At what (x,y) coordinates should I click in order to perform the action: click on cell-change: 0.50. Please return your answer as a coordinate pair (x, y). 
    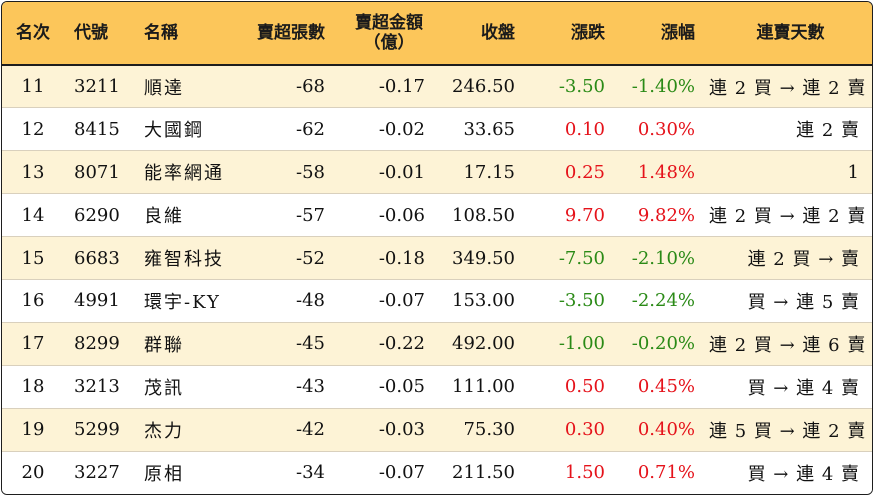
    Looking at the image, I should click on (584, 387).